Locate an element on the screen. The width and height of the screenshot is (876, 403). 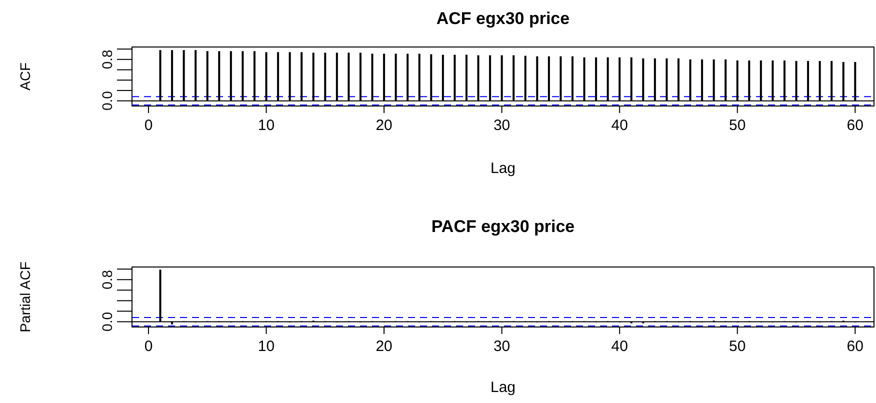
y-axis-title: Partial ACF is located at coordinates (25, 297).